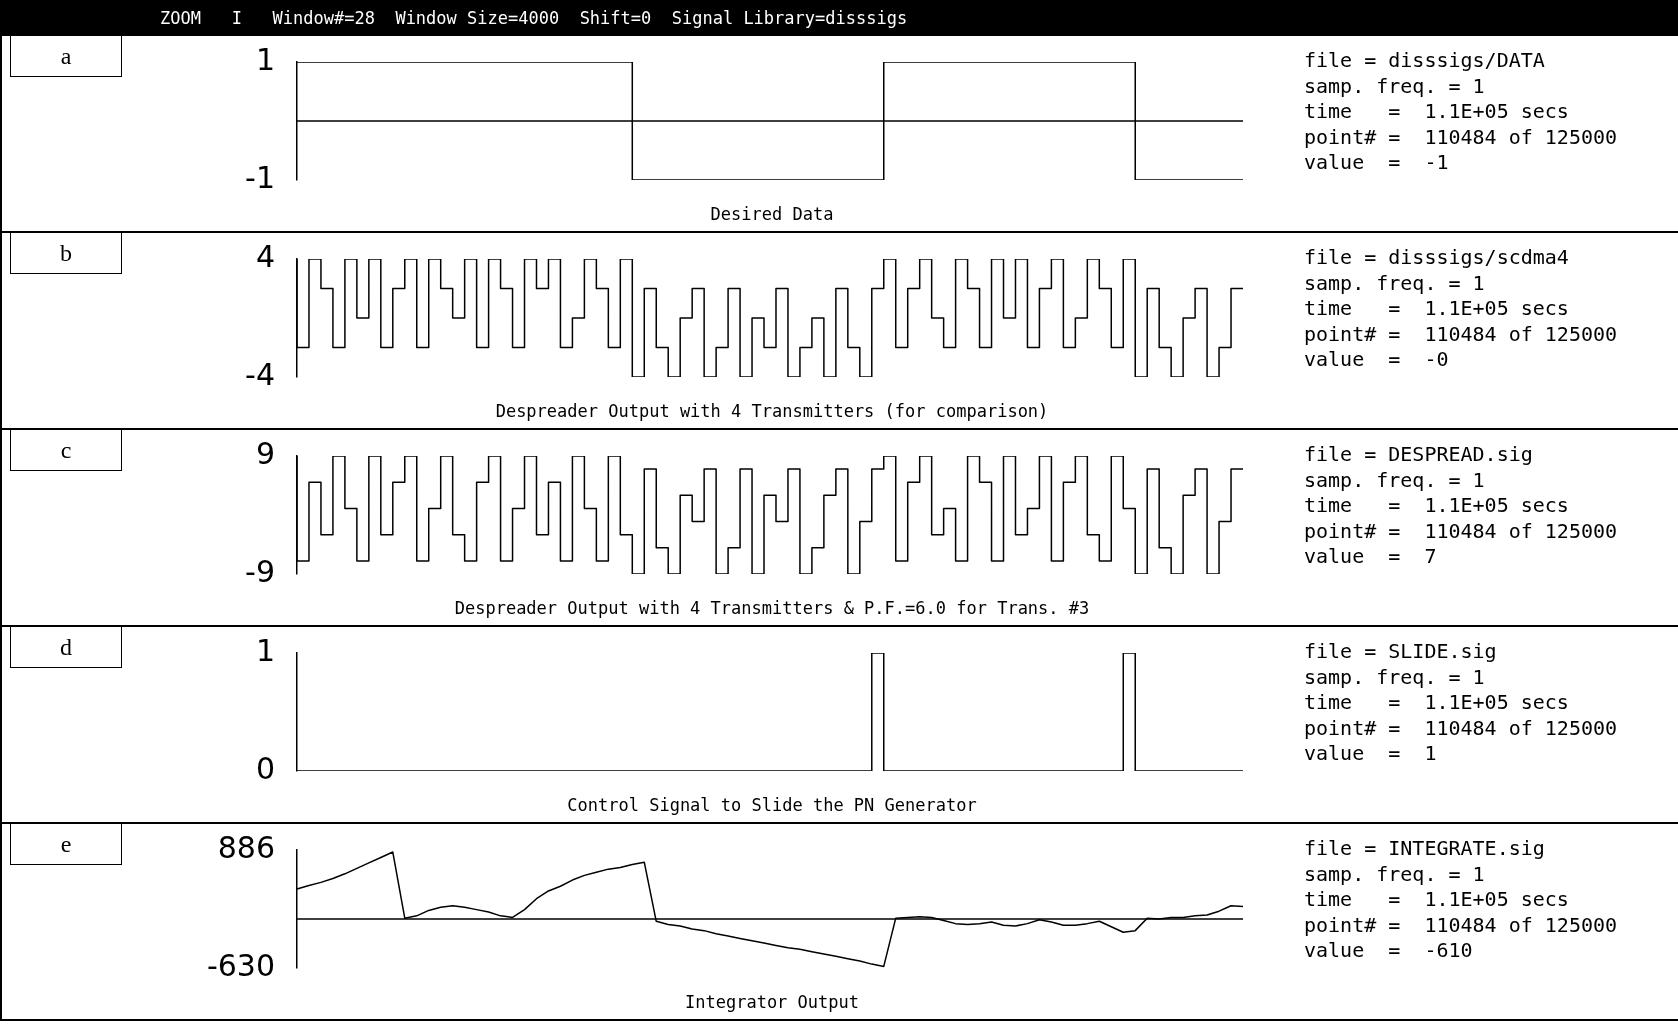 Image resolution: width=1678 pixels, height=1033 pixels. Describe the element at coordinates (265, 256) in the screenshot. I see `y-tick-label: 4` at that location.